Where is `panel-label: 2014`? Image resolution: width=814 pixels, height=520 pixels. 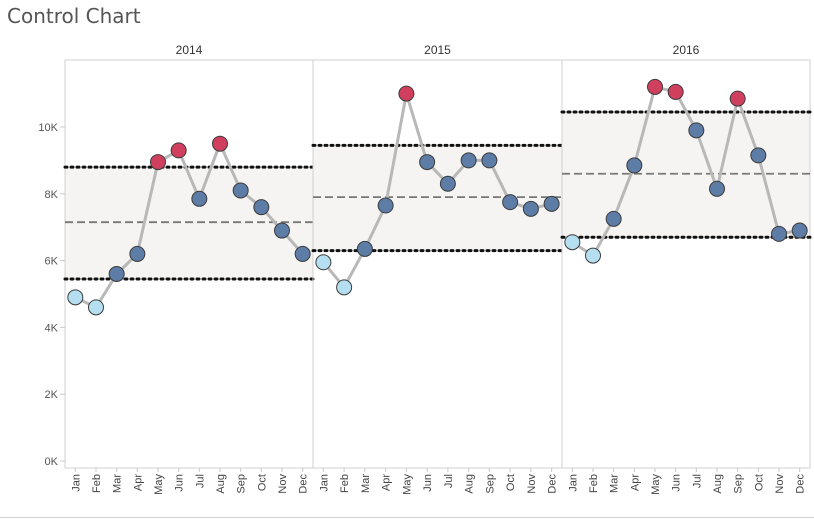 panel-label: 2014 is located at coordinates (189, 50).